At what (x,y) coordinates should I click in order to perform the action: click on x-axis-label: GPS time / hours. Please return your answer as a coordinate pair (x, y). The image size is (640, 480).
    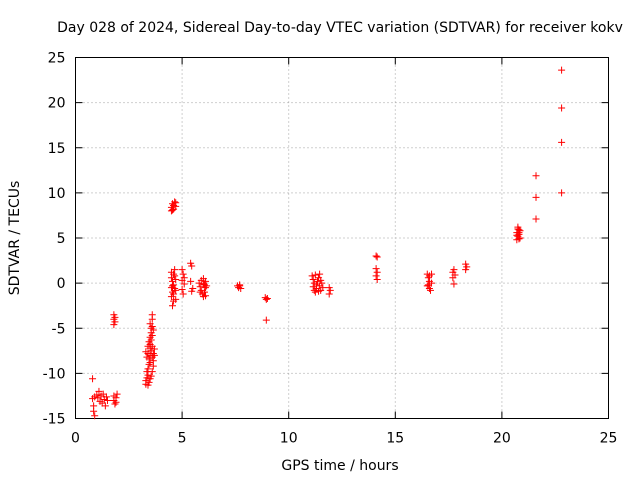
    Looking at the image, I should click on (339, 466).